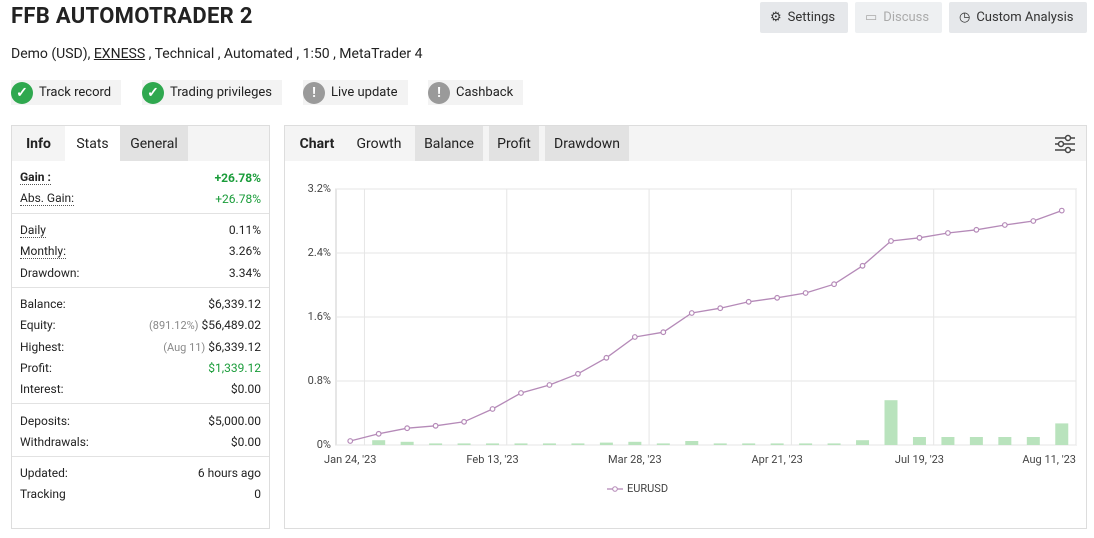 Image resolution: width=1094 pixels, height=538 pixels. I want to click on badge: ✓ Track record, so click(66, 92).